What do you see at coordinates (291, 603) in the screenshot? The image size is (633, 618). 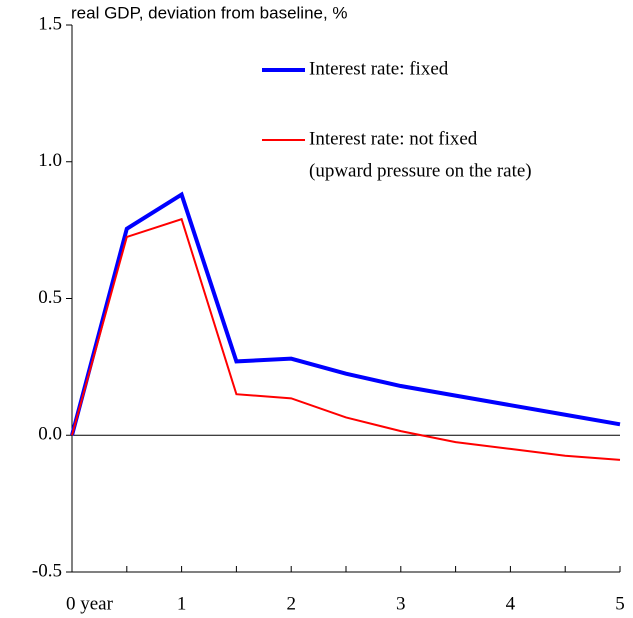 I see `x-tick-label: 2` at bounding box center [291, 603].